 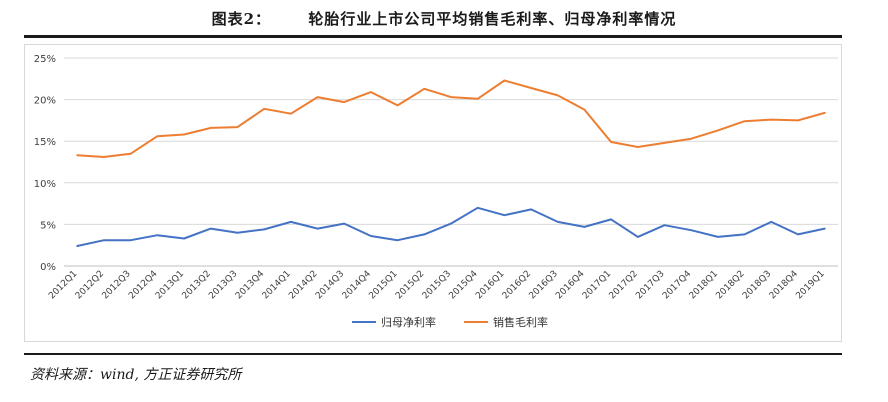 What do you see at coordinates (544, 285) in the screenshot?
I see `x-tick-label: 2016Q3` at bounding box center [544, 285].